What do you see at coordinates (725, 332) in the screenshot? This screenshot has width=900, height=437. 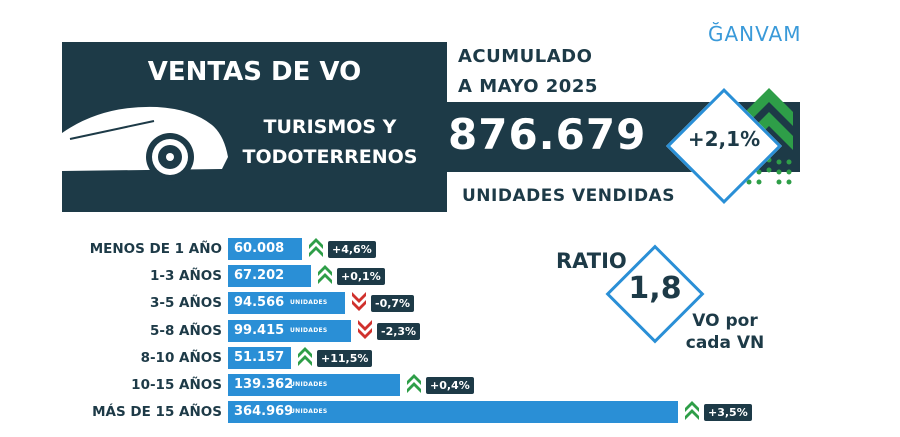 I see `ratio-caption: VO por cada VN` at bounding box center [725, 332].